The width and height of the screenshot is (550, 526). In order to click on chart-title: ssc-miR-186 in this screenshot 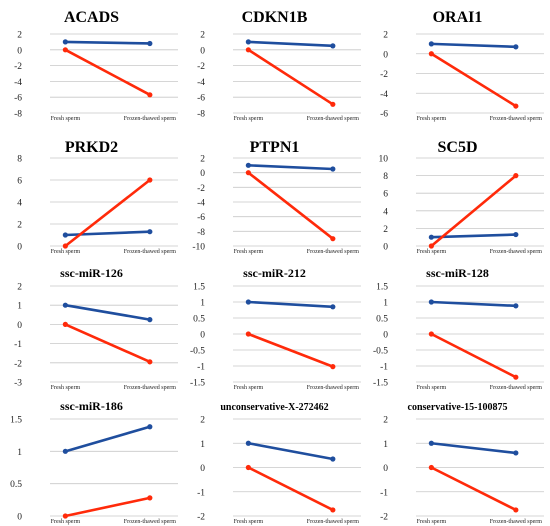, I will do `click(91, 406)`.